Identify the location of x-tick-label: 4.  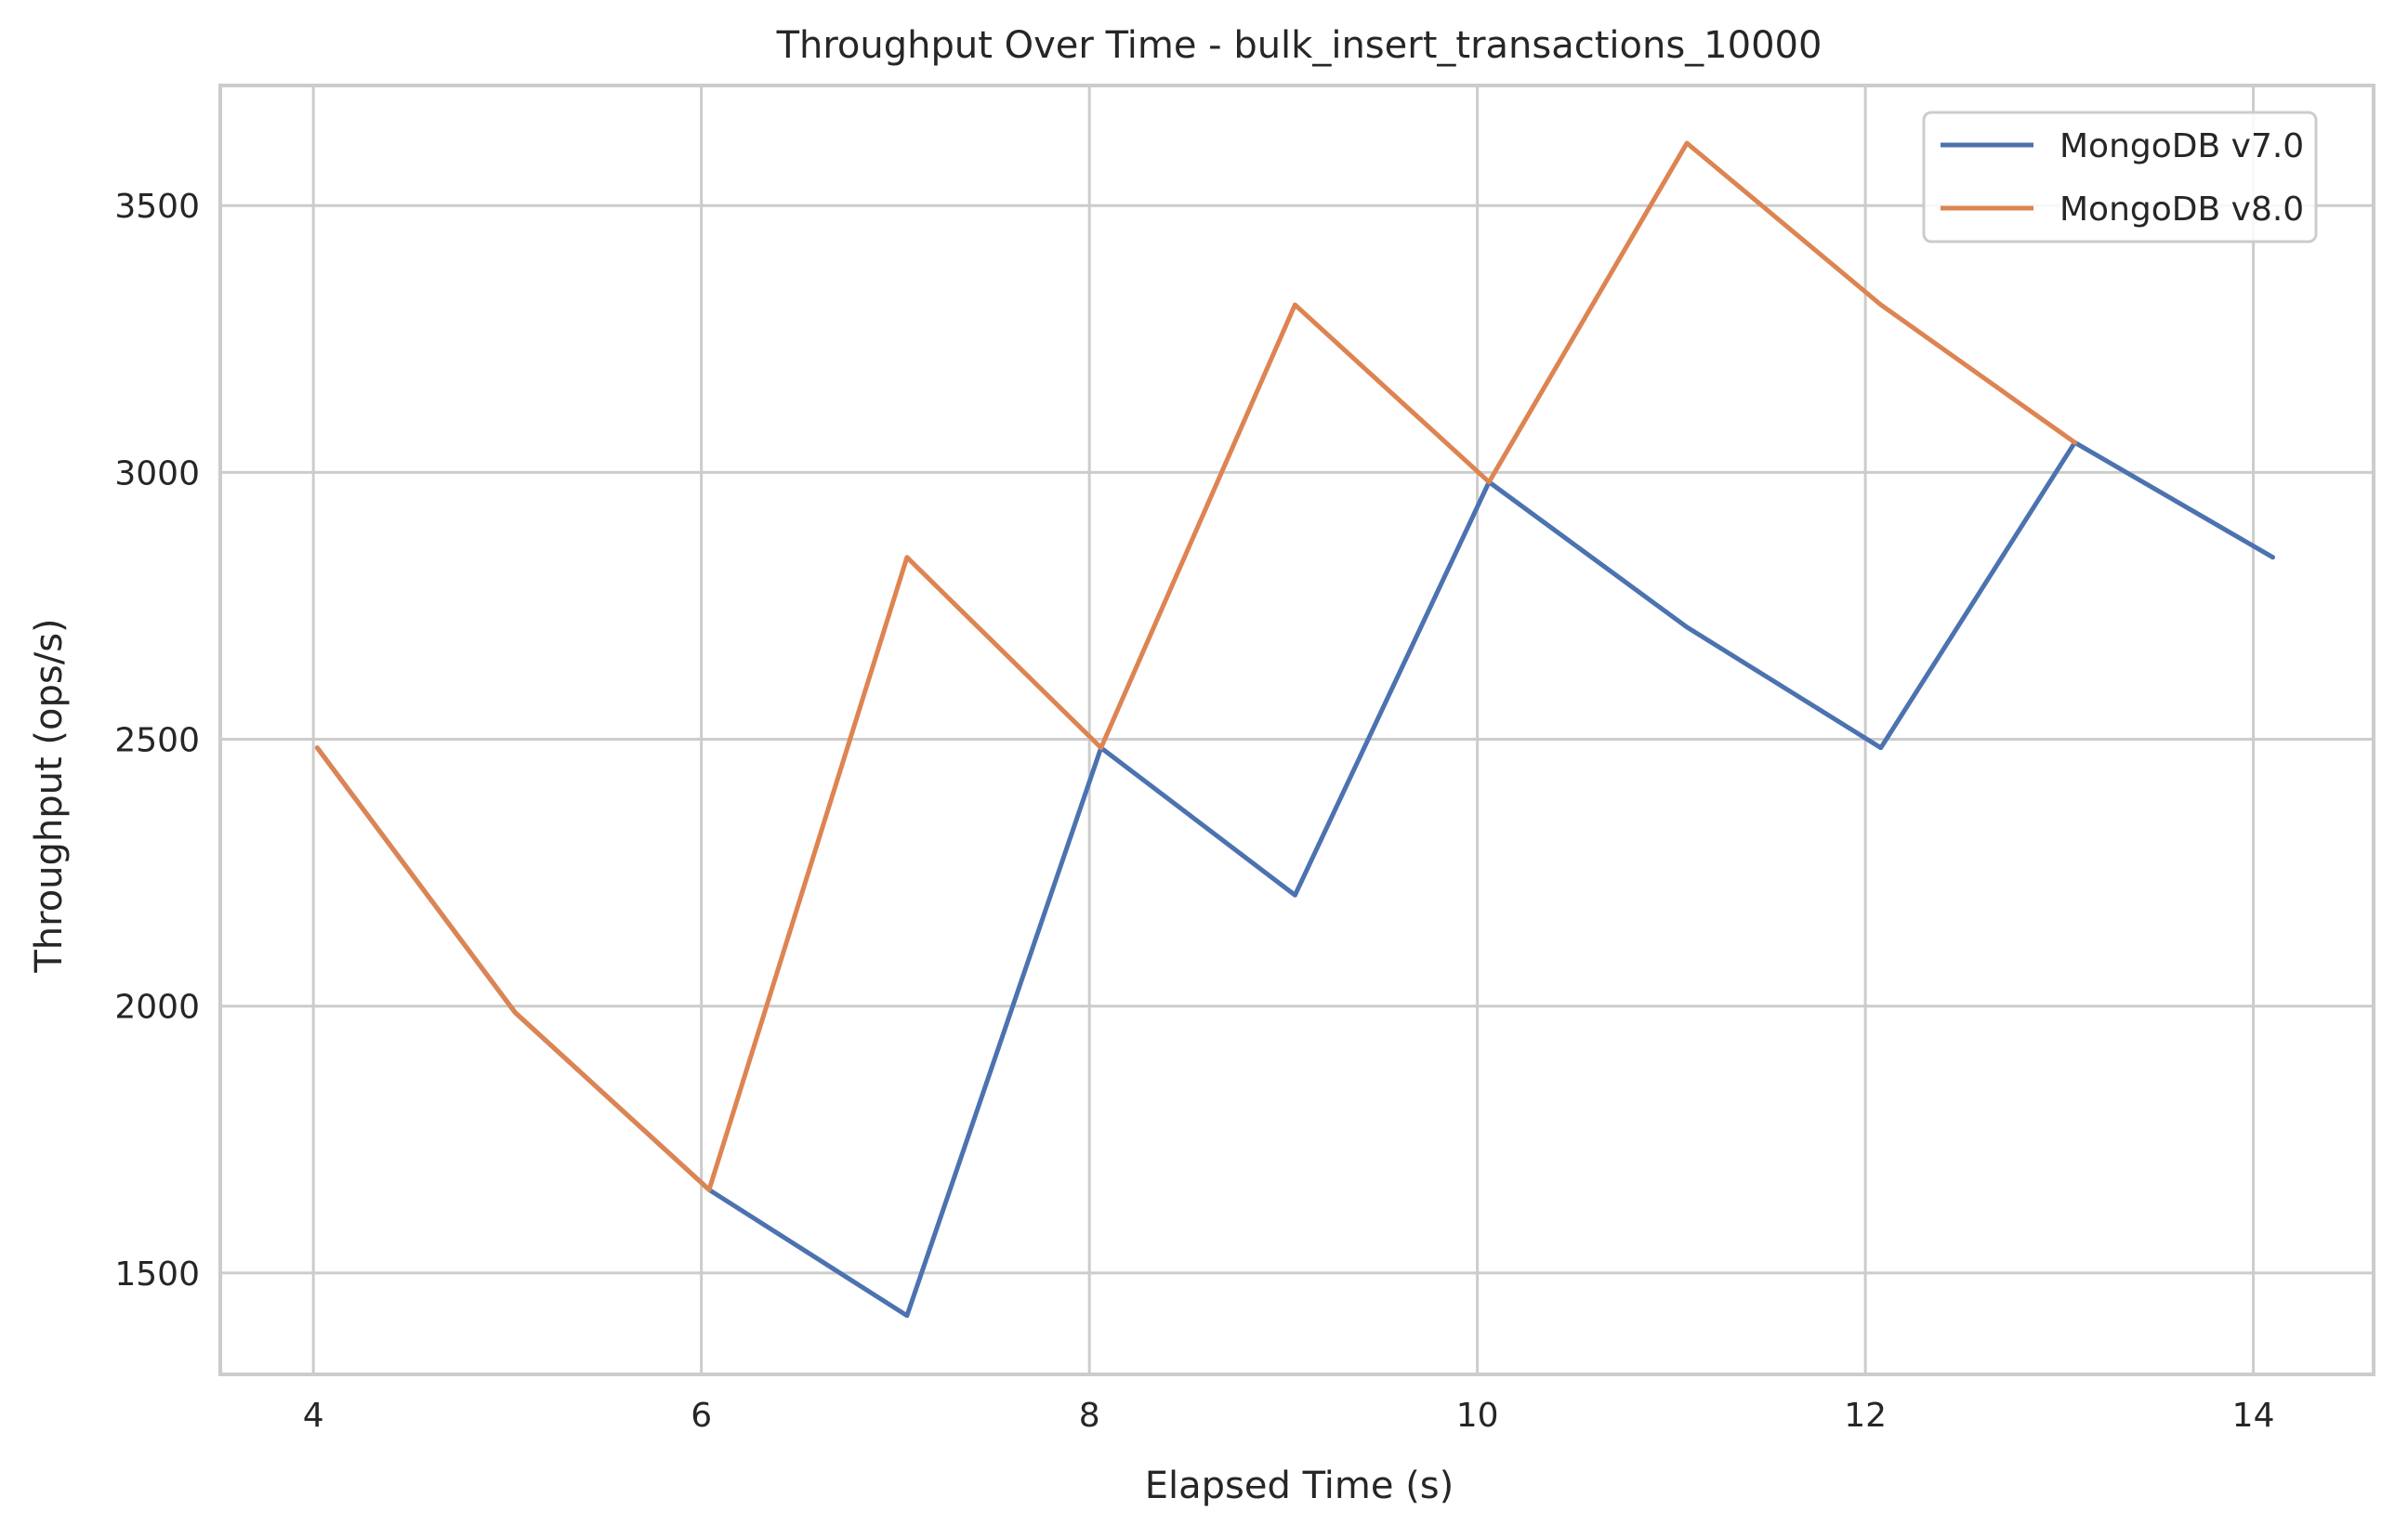
(313, 1416).